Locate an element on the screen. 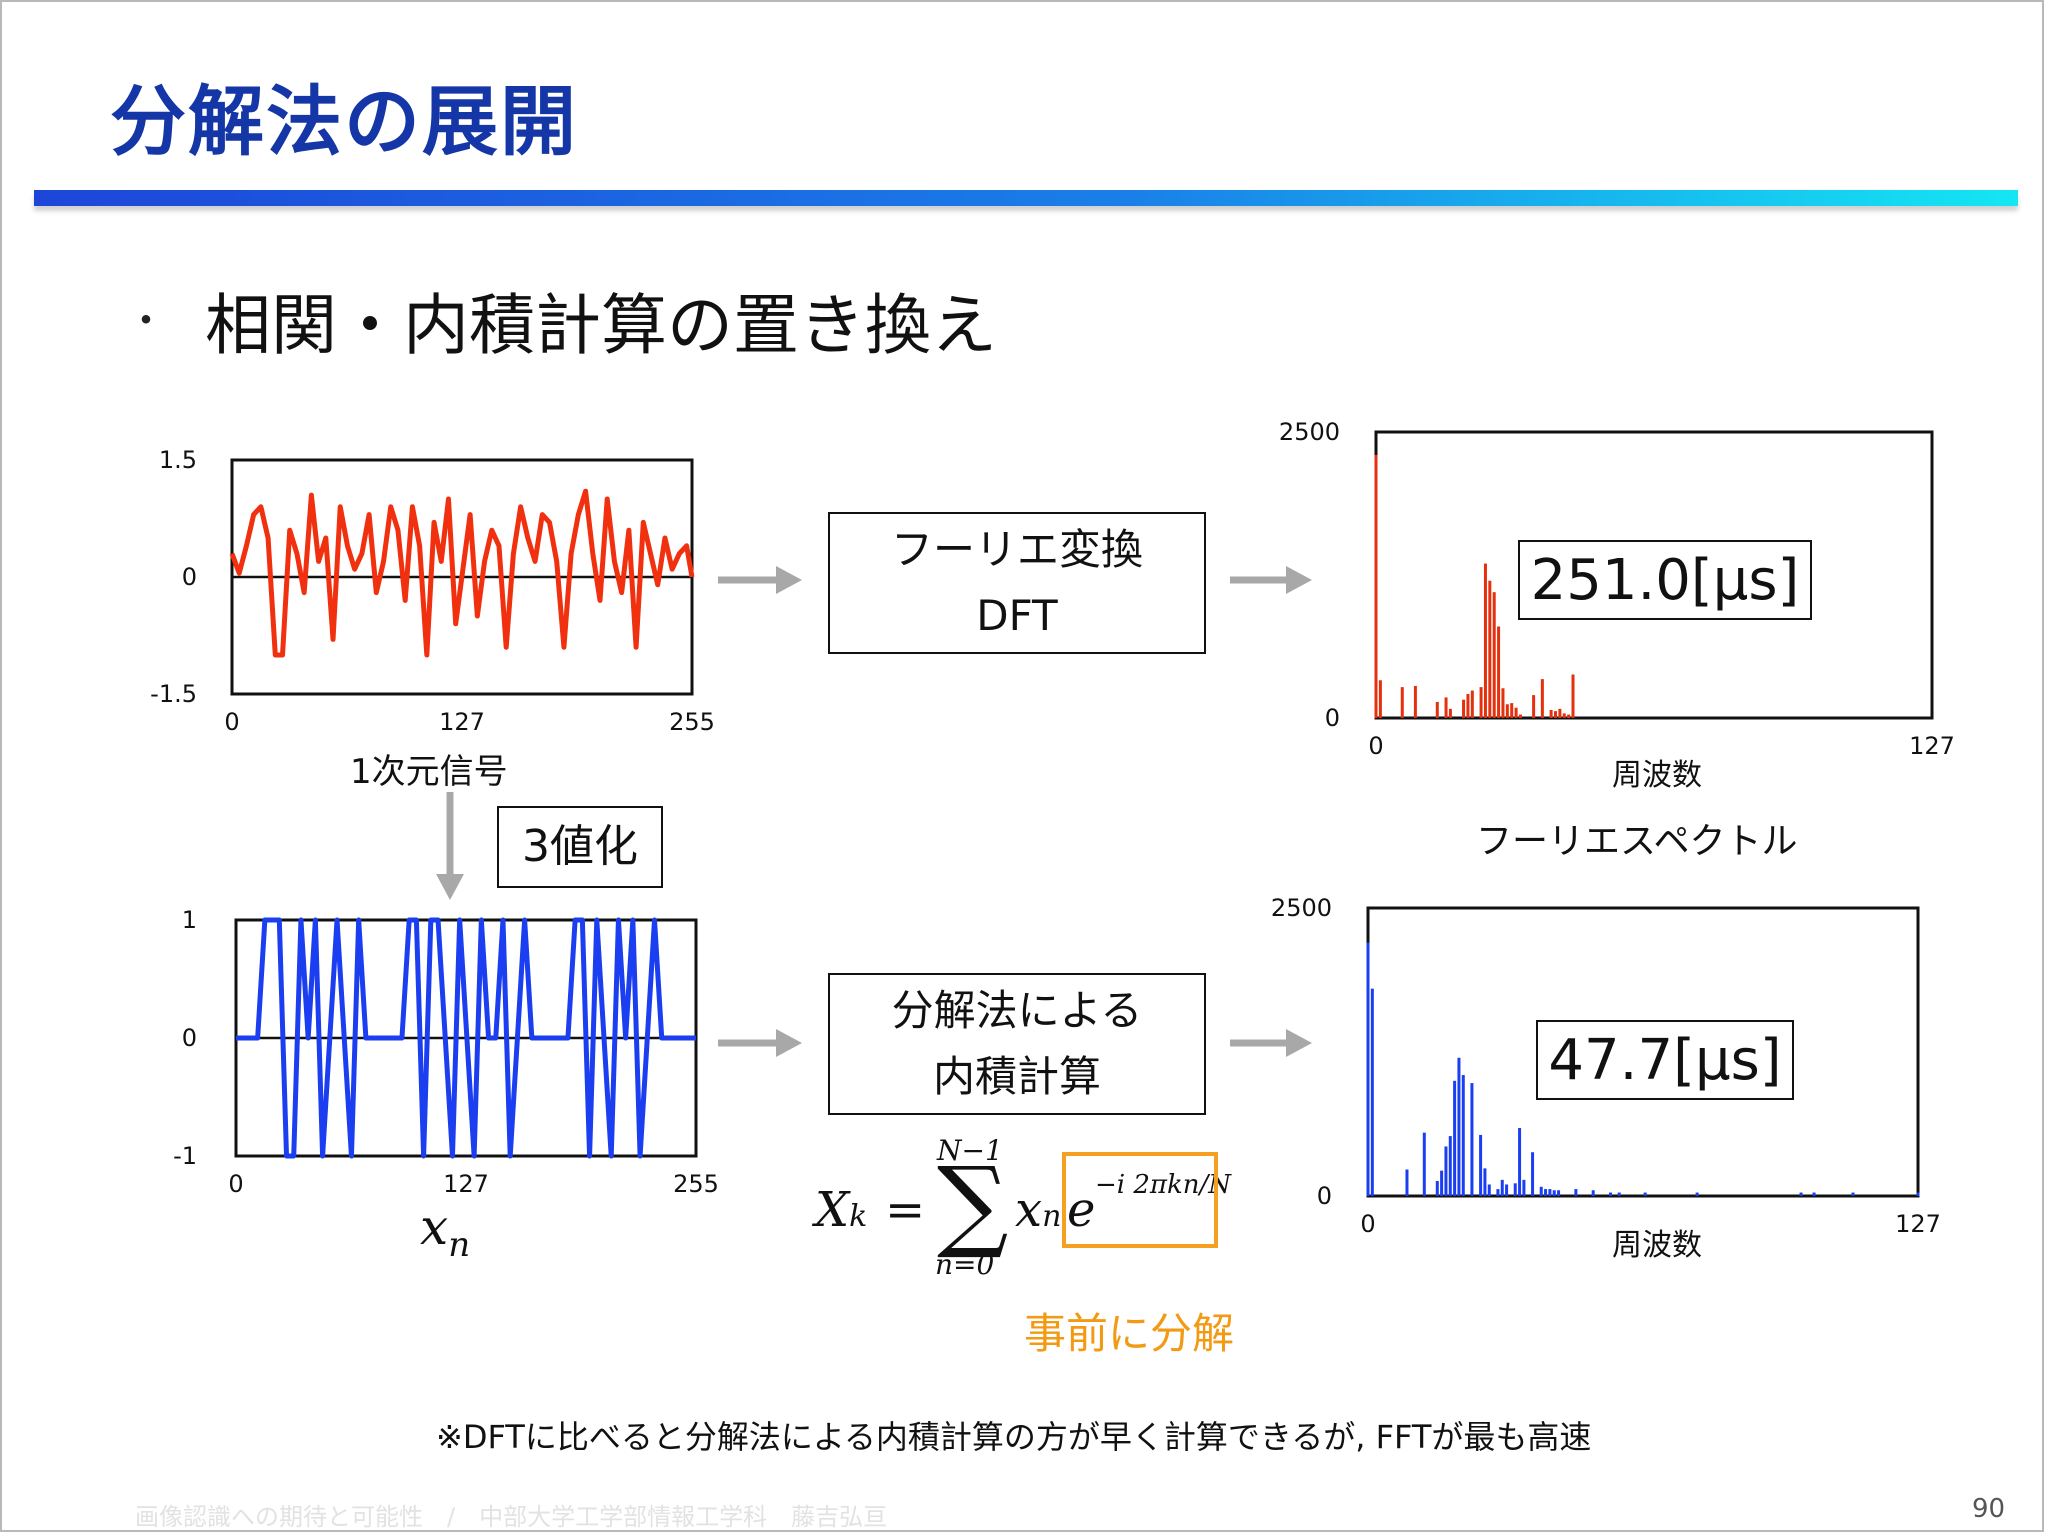  signal-xtick-2: 255 is located at coordinates (692, 722).